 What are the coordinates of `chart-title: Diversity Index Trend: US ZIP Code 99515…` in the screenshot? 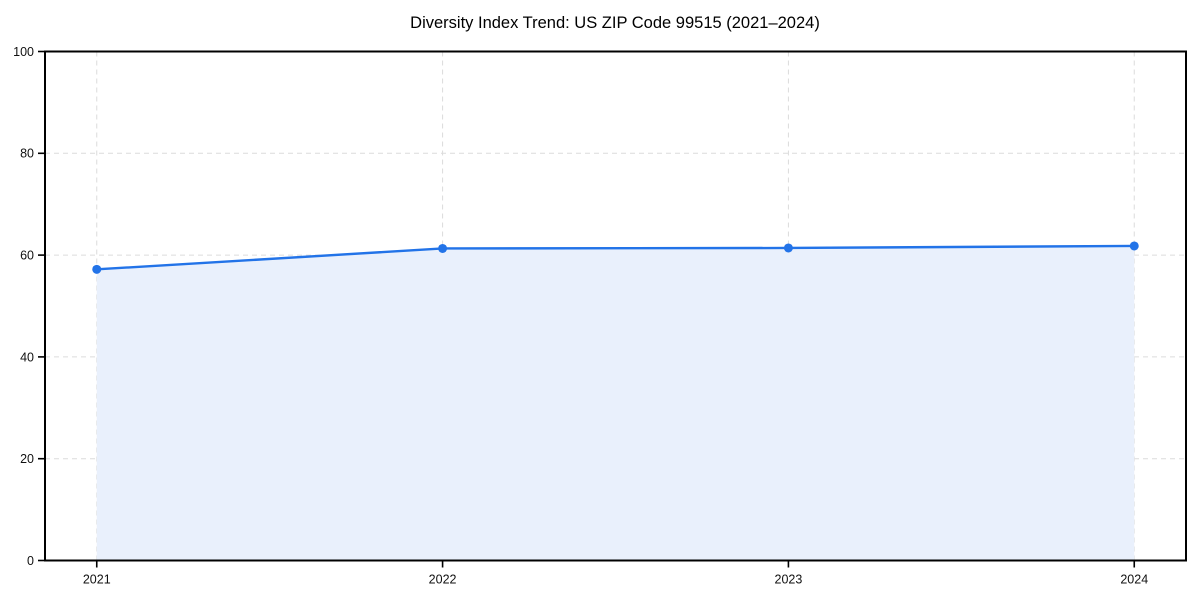 It's located at (615, 23).